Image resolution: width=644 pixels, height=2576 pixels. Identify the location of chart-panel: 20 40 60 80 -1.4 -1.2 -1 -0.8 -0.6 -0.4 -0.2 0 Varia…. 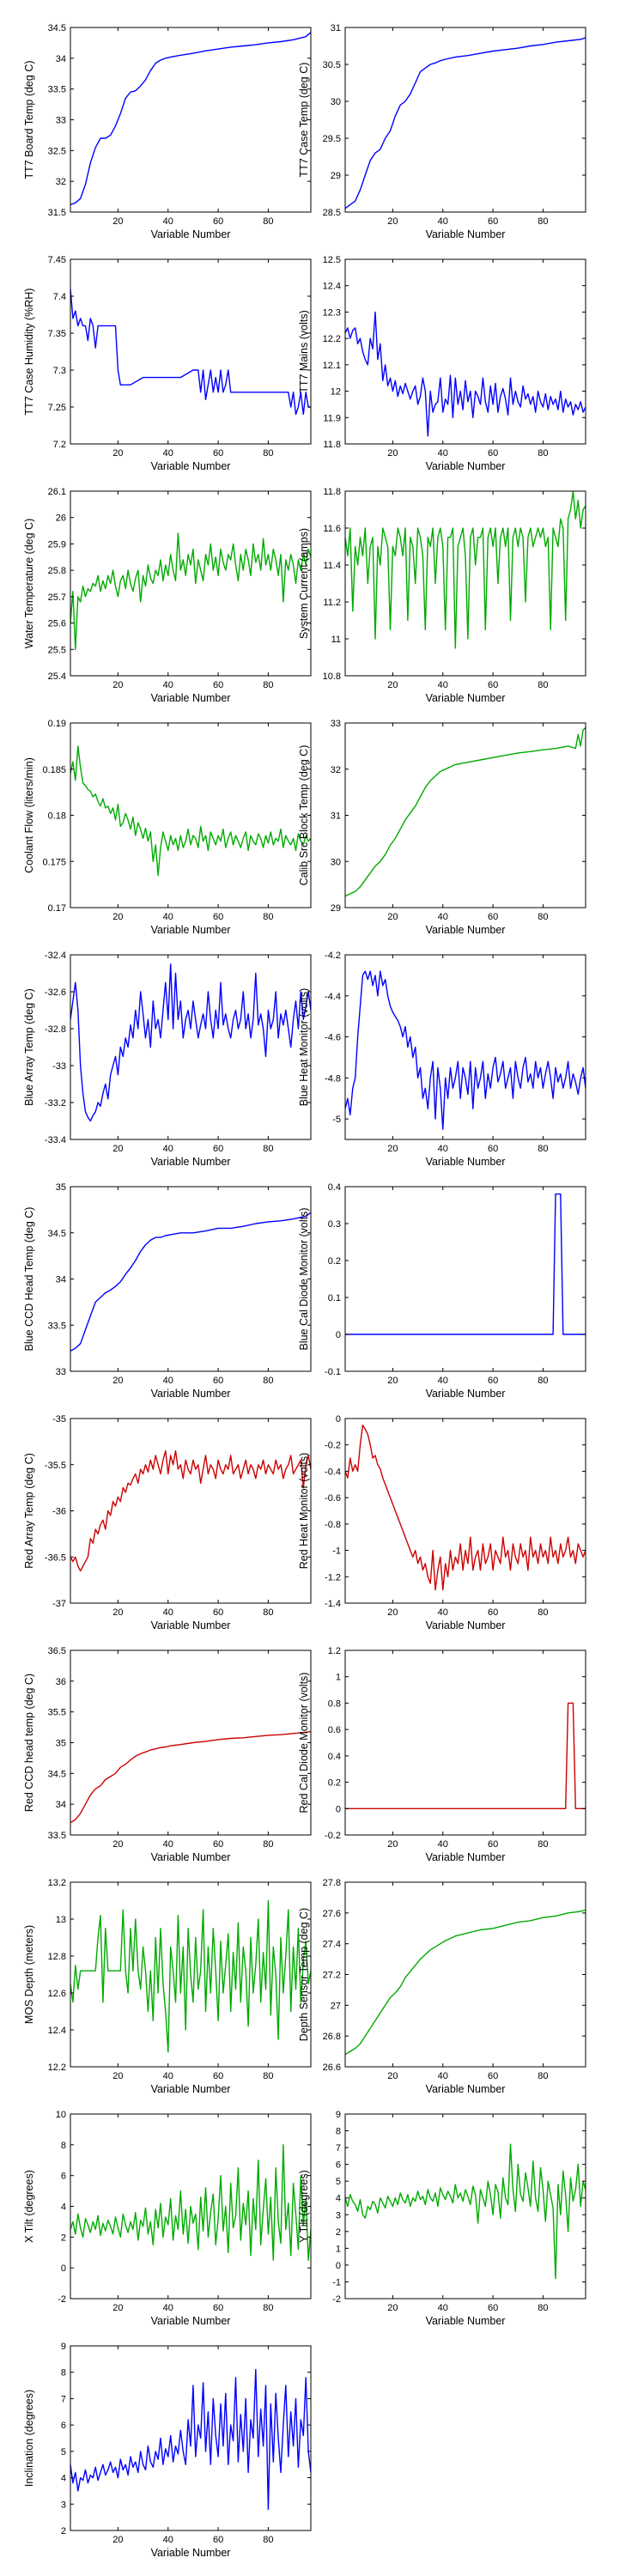
(442, 1522).